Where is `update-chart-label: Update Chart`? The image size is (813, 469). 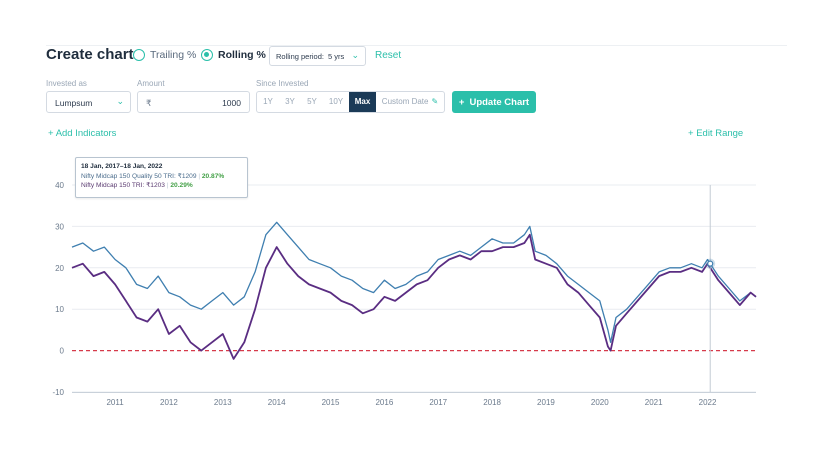 update-chart-label: Update Chart is located at coordinates (499, 102).